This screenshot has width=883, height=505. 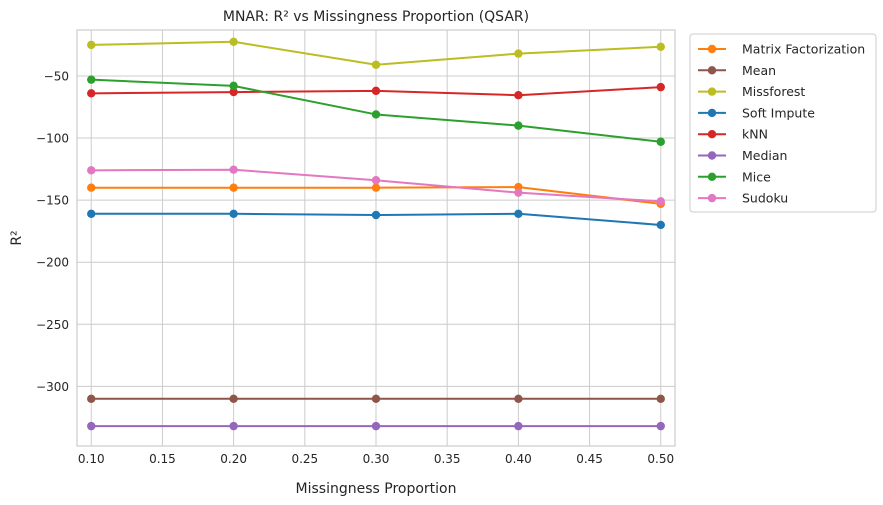 What do you see at coordinates (765, 198) in the screenshot?
I see `legend-label: Sudoku` at bounding box center [765, 198].